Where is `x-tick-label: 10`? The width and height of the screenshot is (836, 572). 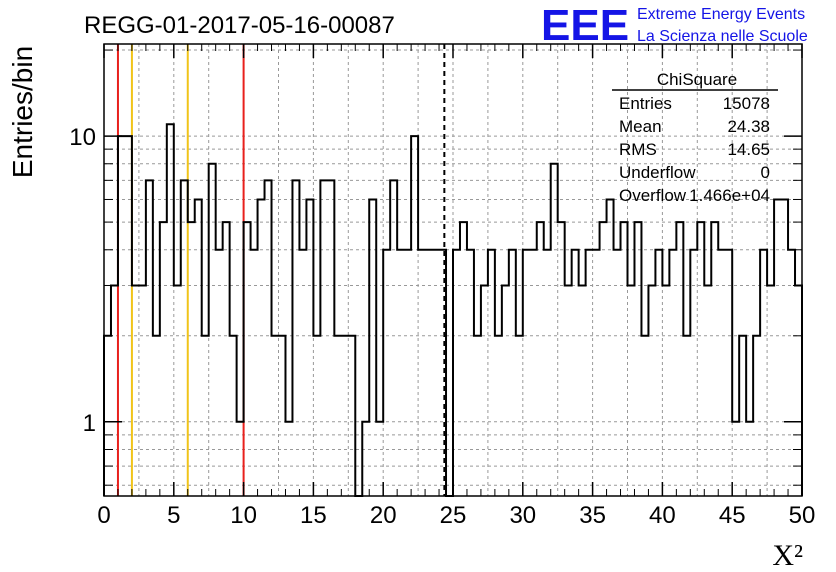 x-tick-label: 10 is located at coordinates (243, 515).